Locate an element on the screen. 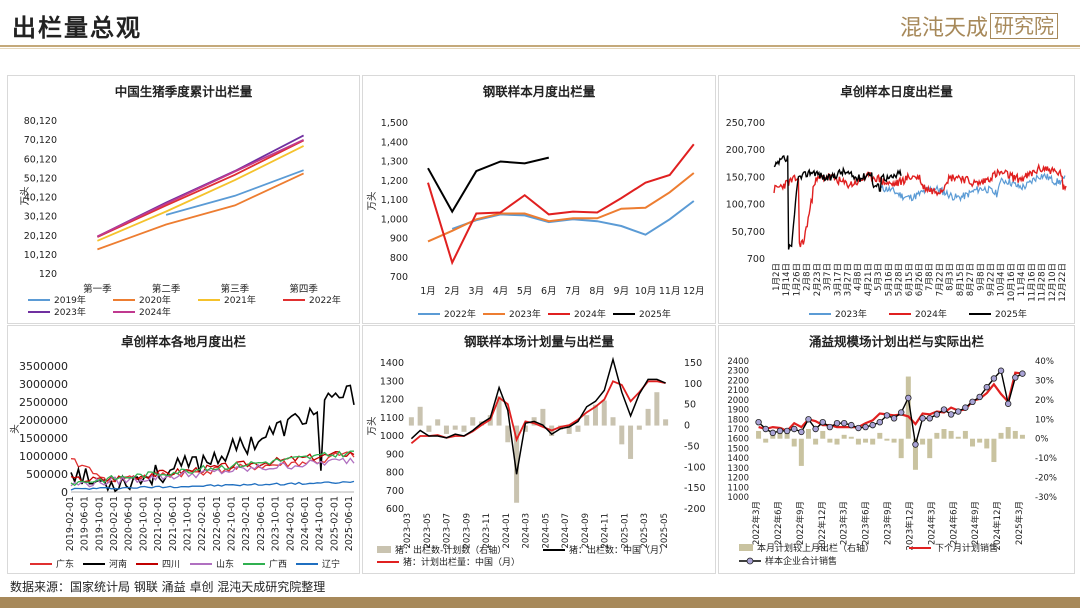 The width and height of the screenshot is (1080, 608). chart1-ylabel: 万头 is located at coordinates (25, 195).